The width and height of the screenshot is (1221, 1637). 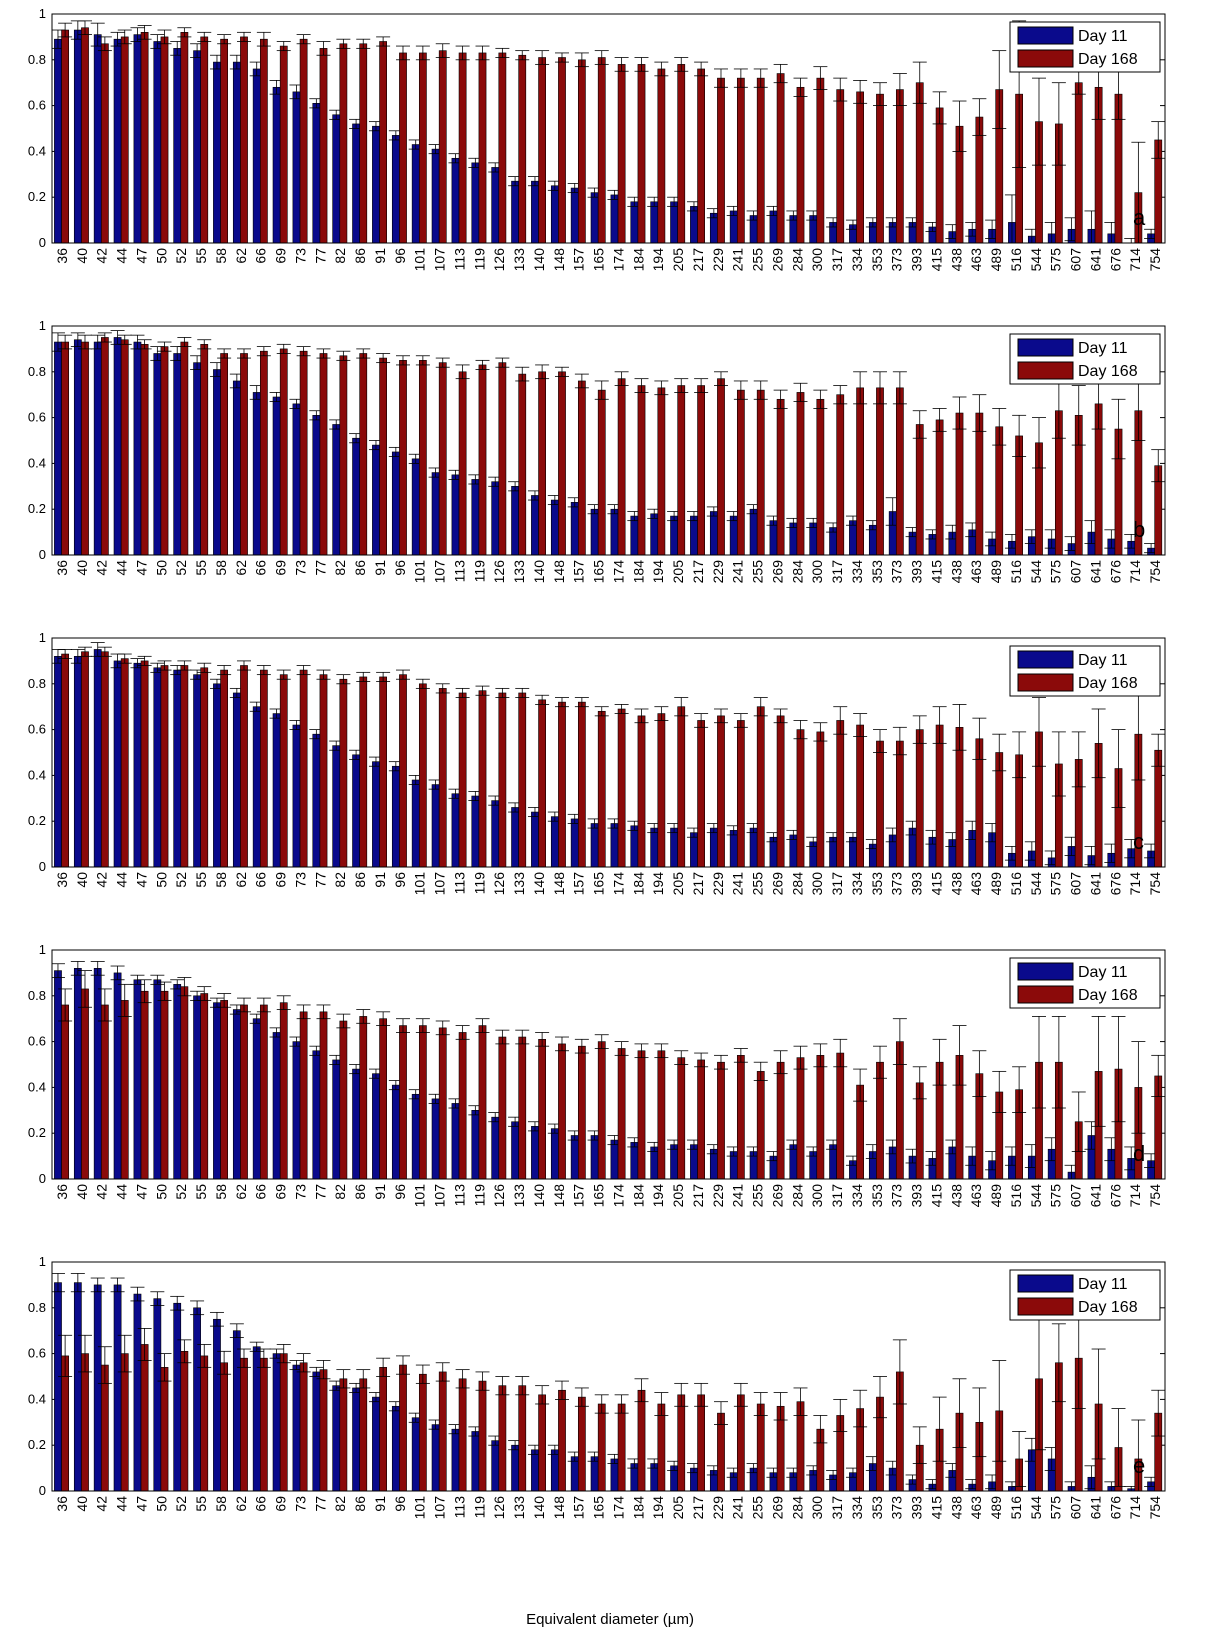 What do you see at coordinates (1139, 217) in the screenshot?
I see `panel-label: a` at bounding box center [1139, 217].